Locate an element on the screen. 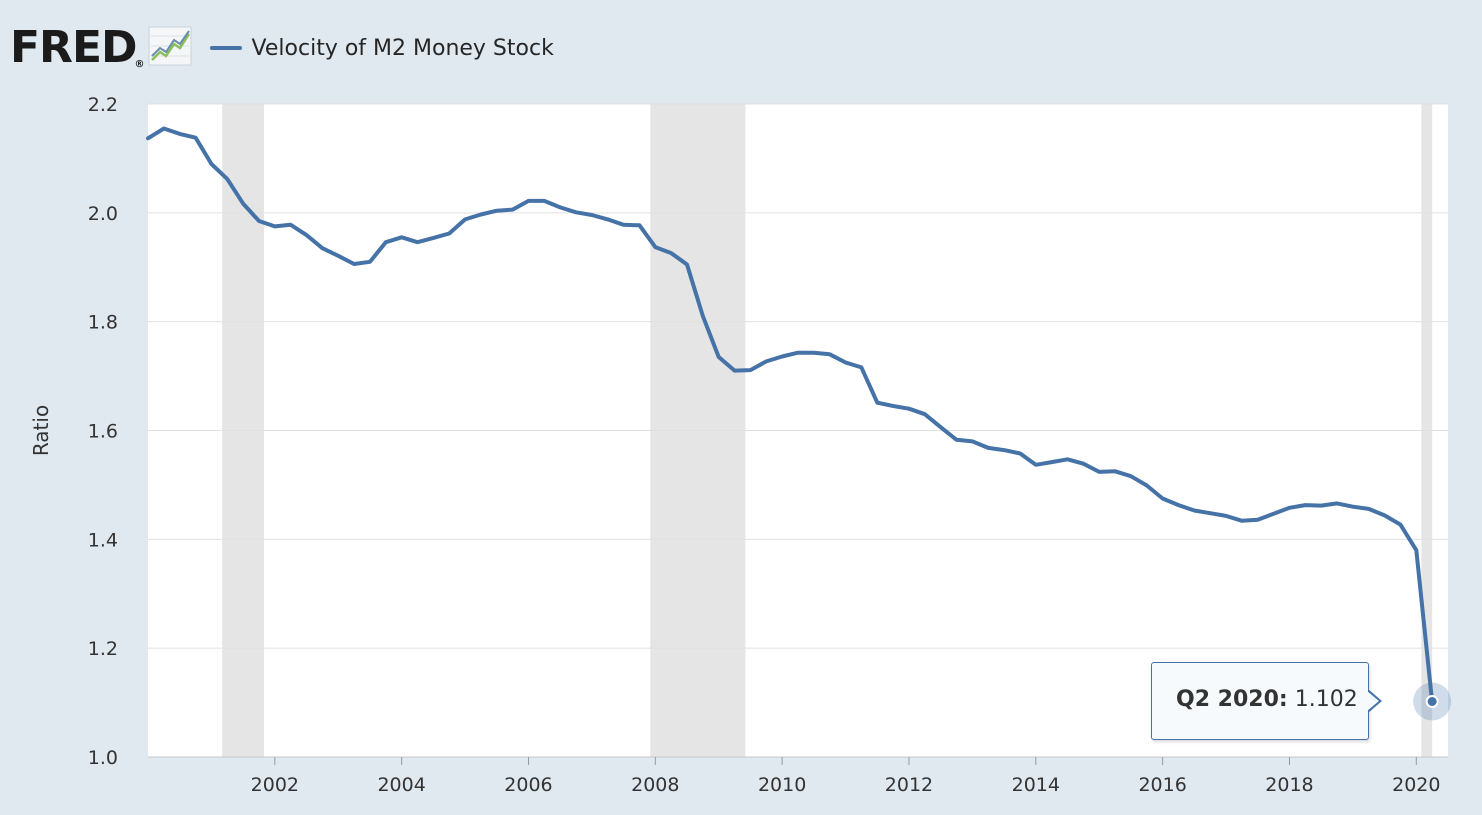  legend-swatch is located at coordinates (225, 48).